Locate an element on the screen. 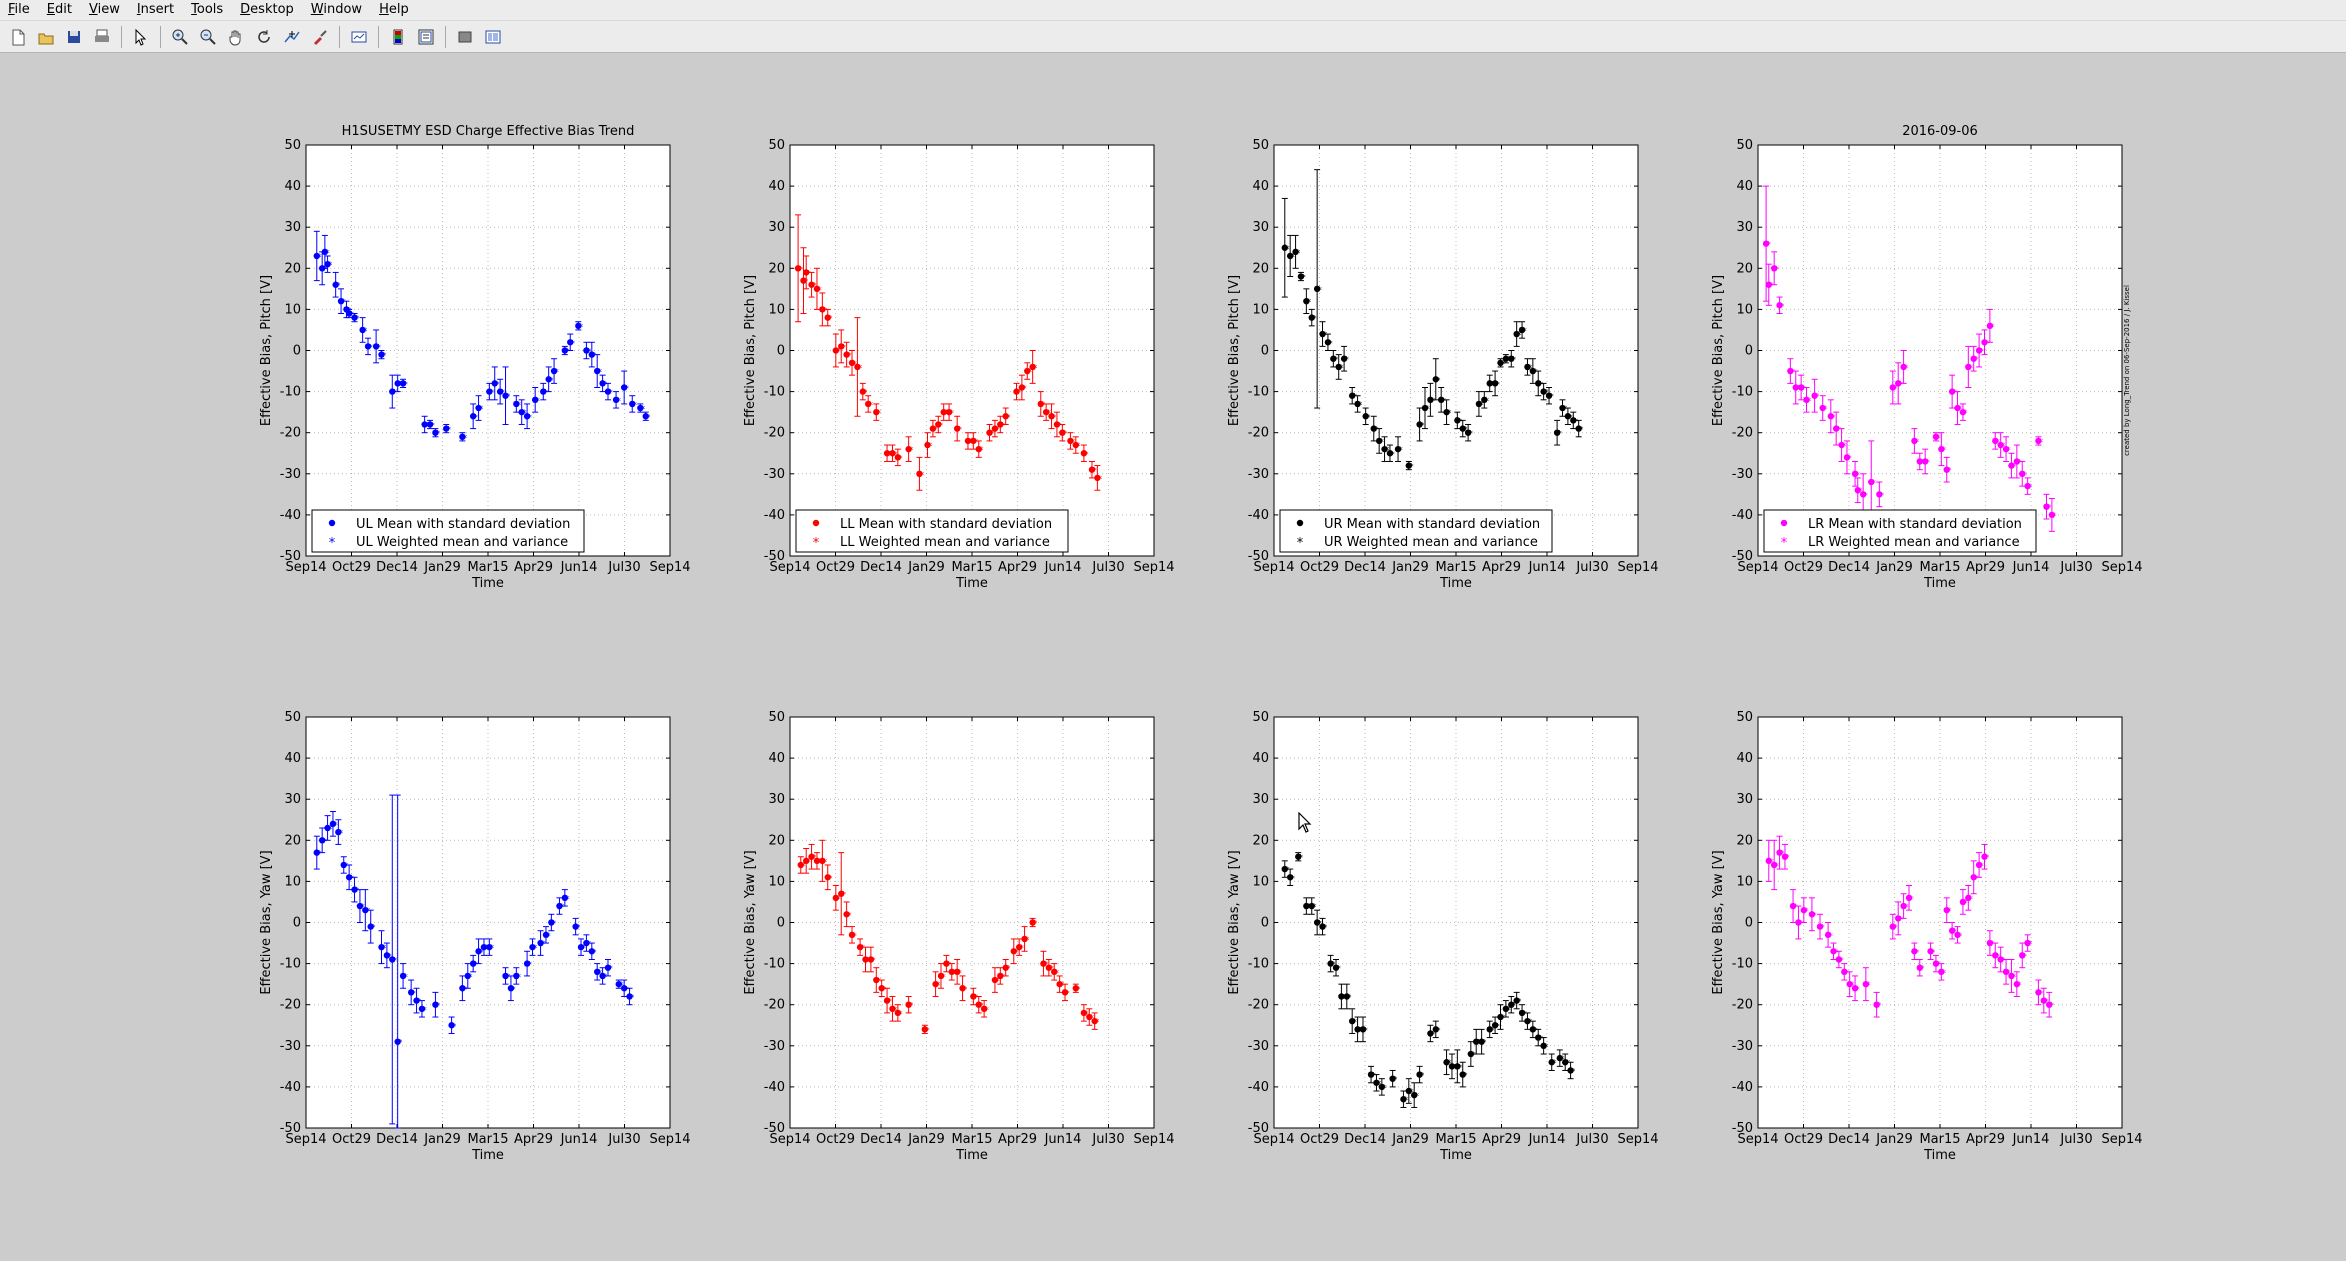  brush-button is located at coordinates (320, 37).